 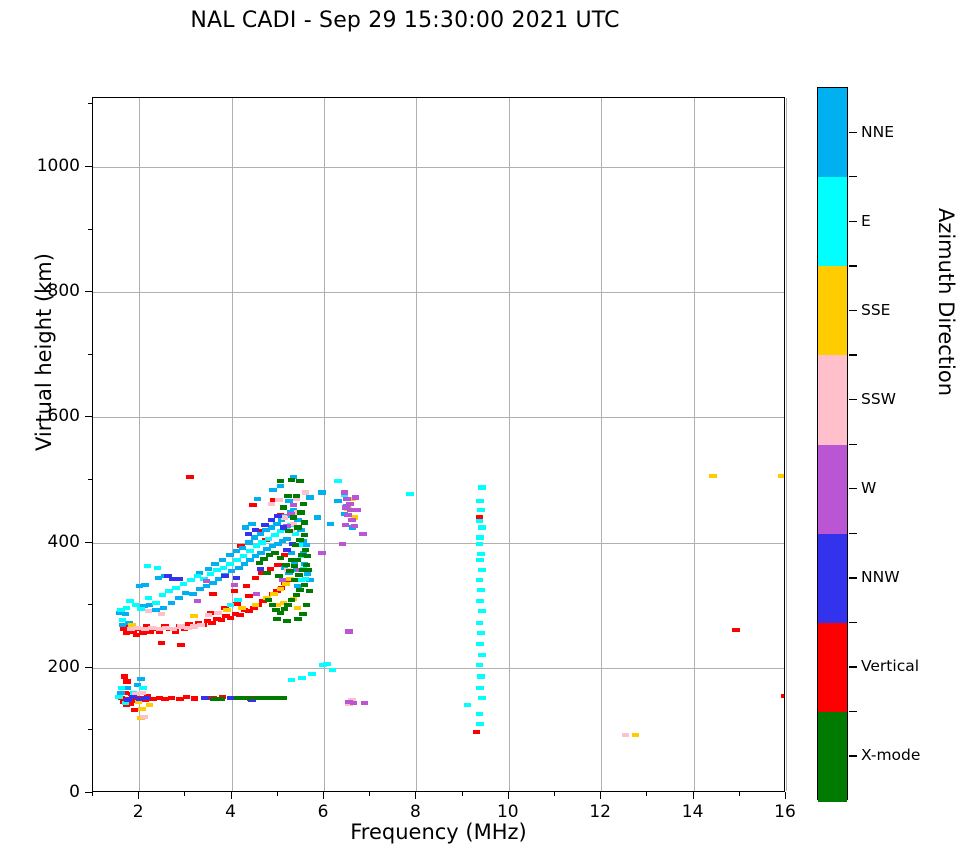 I want to click on colorbar-segment-vertical, so click(x=832, y=667).